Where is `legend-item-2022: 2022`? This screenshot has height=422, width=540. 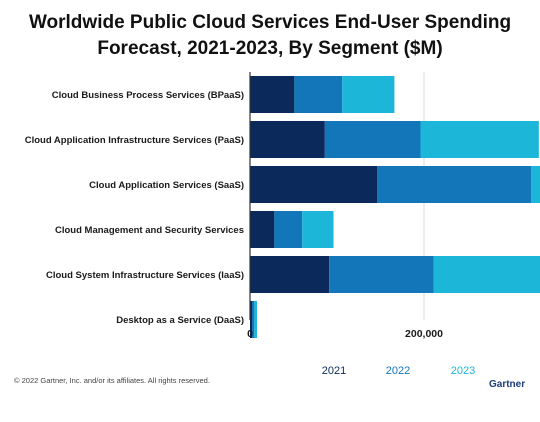 legend-item-2022: 2022 is located at coordinates (398, 371).